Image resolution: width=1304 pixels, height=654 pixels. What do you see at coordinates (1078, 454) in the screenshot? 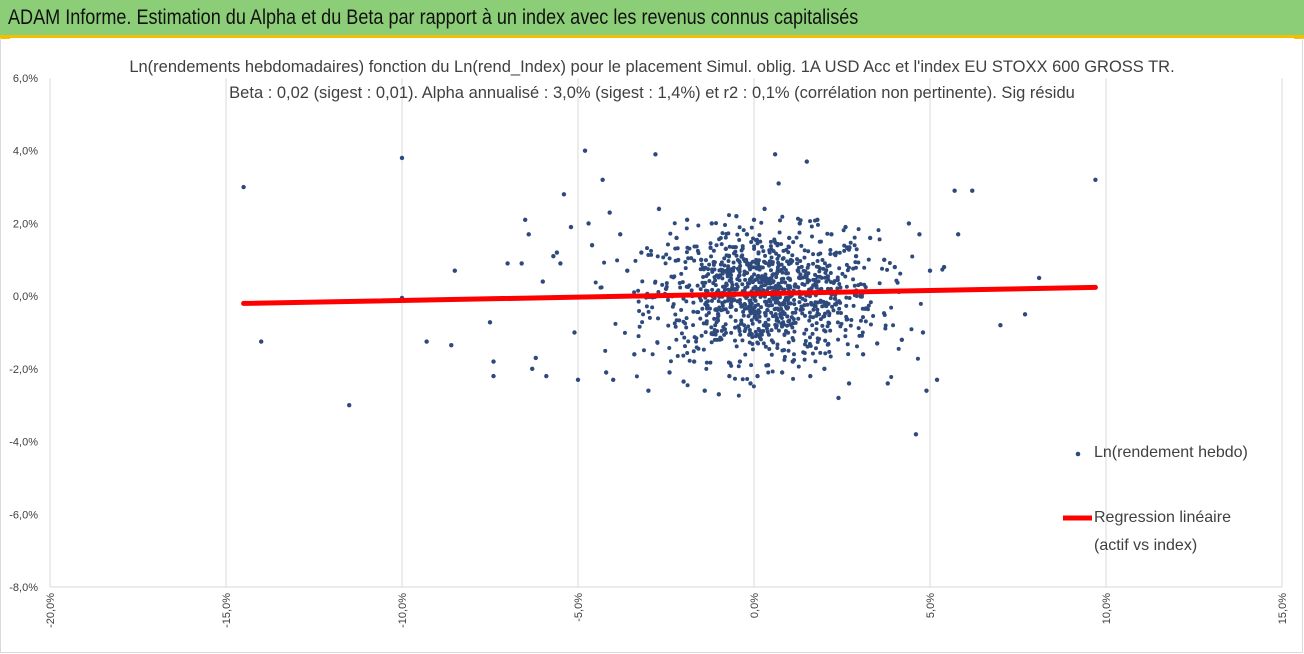
I see `legend-marker-scatter` at bounding box center [1078, 454].